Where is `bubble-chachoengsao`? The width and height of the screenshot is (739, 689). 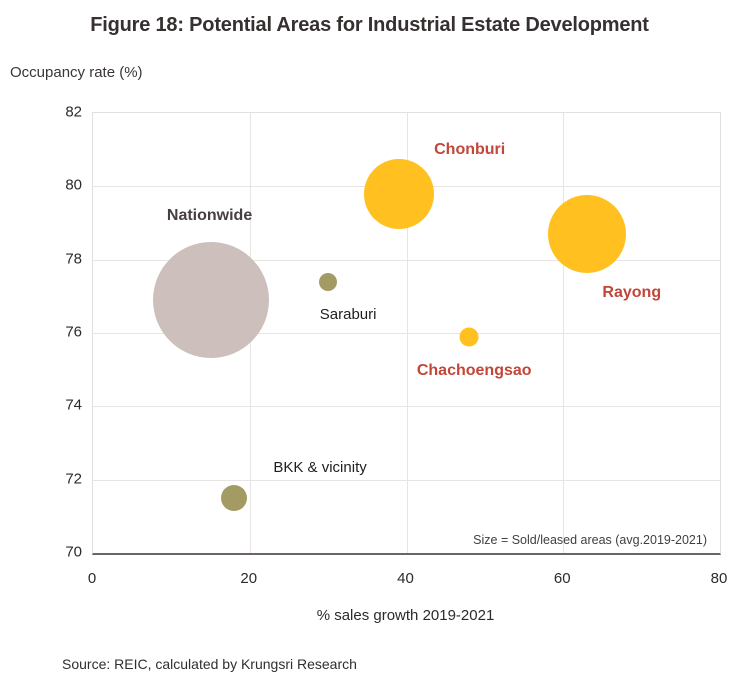
bubble-chachoengsao is located at coordinates (469, 337).